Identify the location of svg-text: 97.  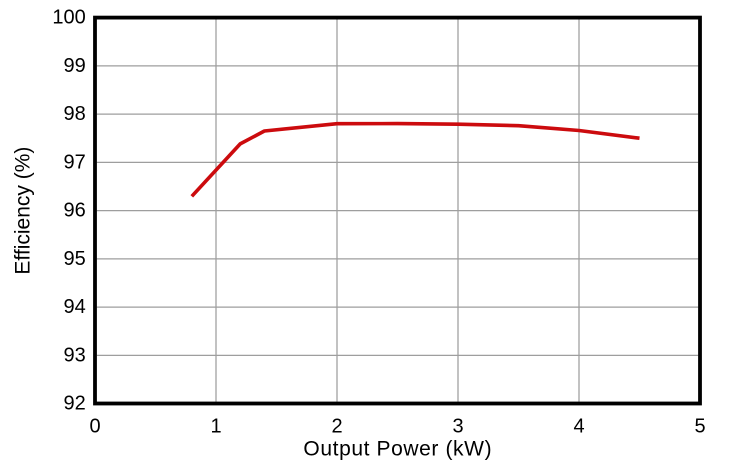
(75, 162).